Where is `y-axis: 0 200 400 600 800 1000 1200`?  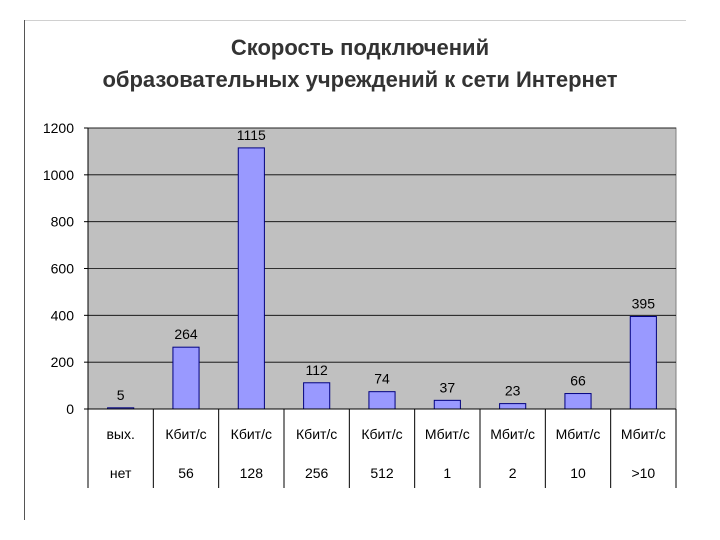
y-axis: 0 200 400 600 800 1000 1200 is located at coordinates (66, 268).